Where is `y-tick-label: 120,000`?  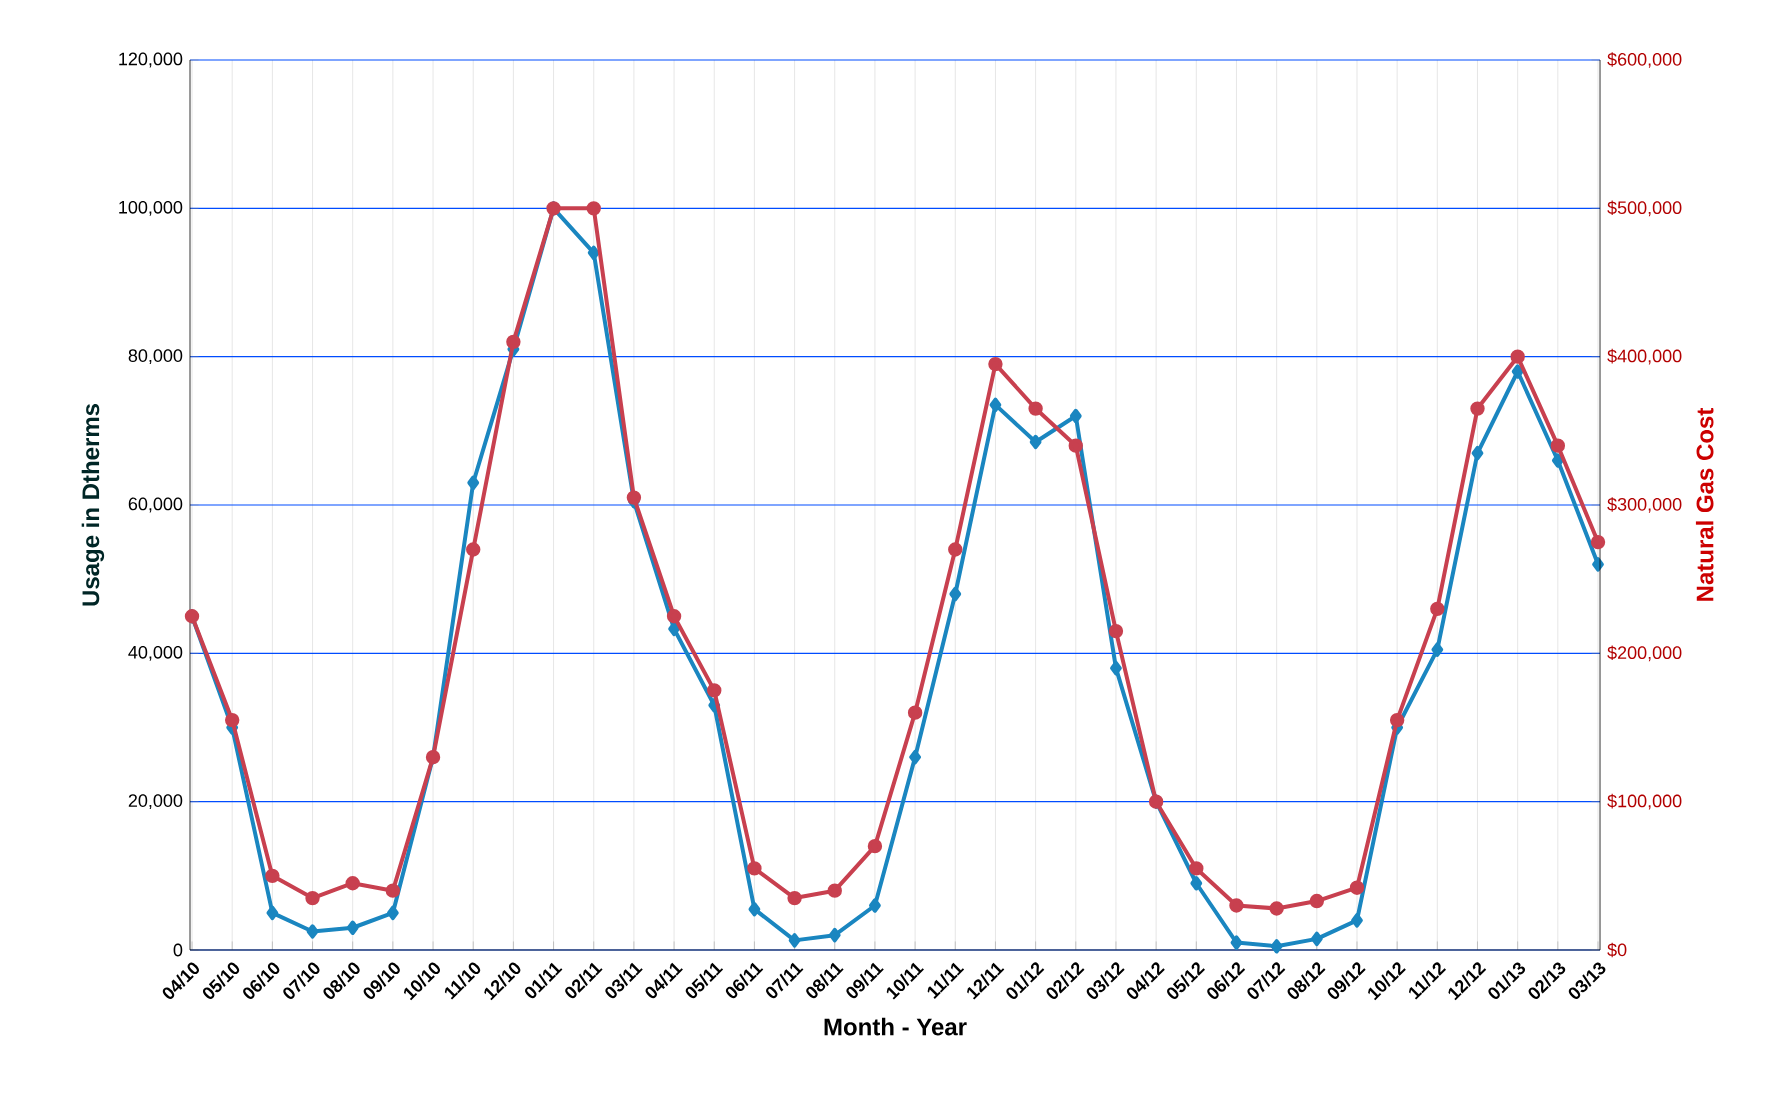
y-tick-label: 120,000 is located at coordinates (151, 60).